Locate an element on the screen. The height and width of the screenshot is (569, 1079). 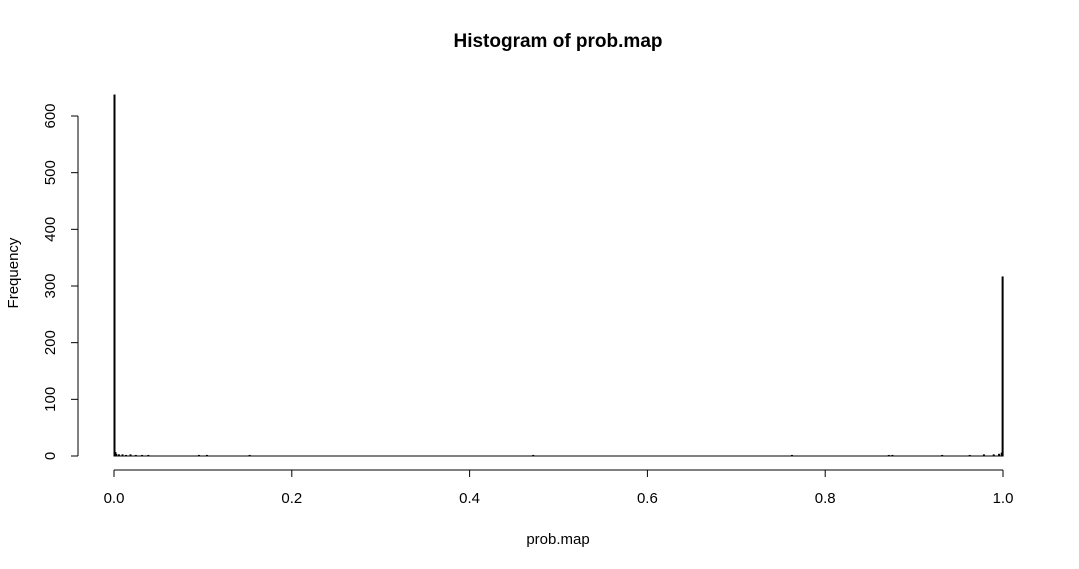
y-axis: 0 100 200 300 400 500 600 is located at coordinates (60, 281).